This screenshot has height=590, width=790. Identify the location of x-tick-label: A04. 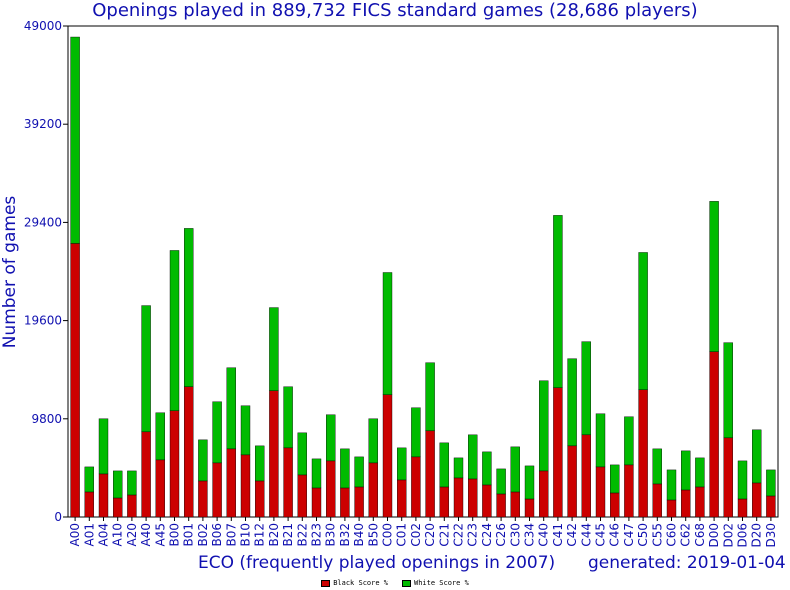
(104, 534).